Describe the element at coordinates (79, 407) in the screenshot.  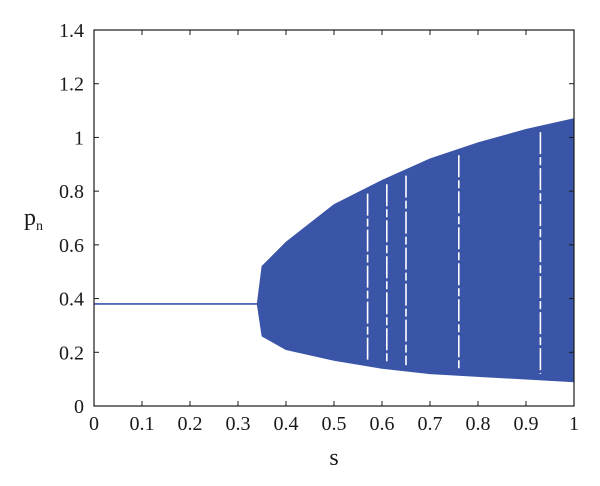
I see `y-tick-label: 0` at that location.